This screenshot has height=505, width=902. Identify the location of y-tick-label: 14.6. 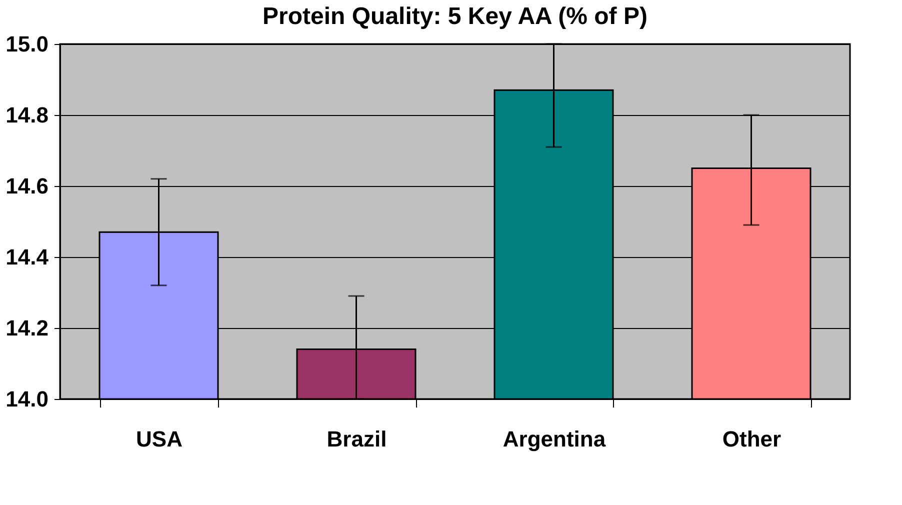
(27, 186).